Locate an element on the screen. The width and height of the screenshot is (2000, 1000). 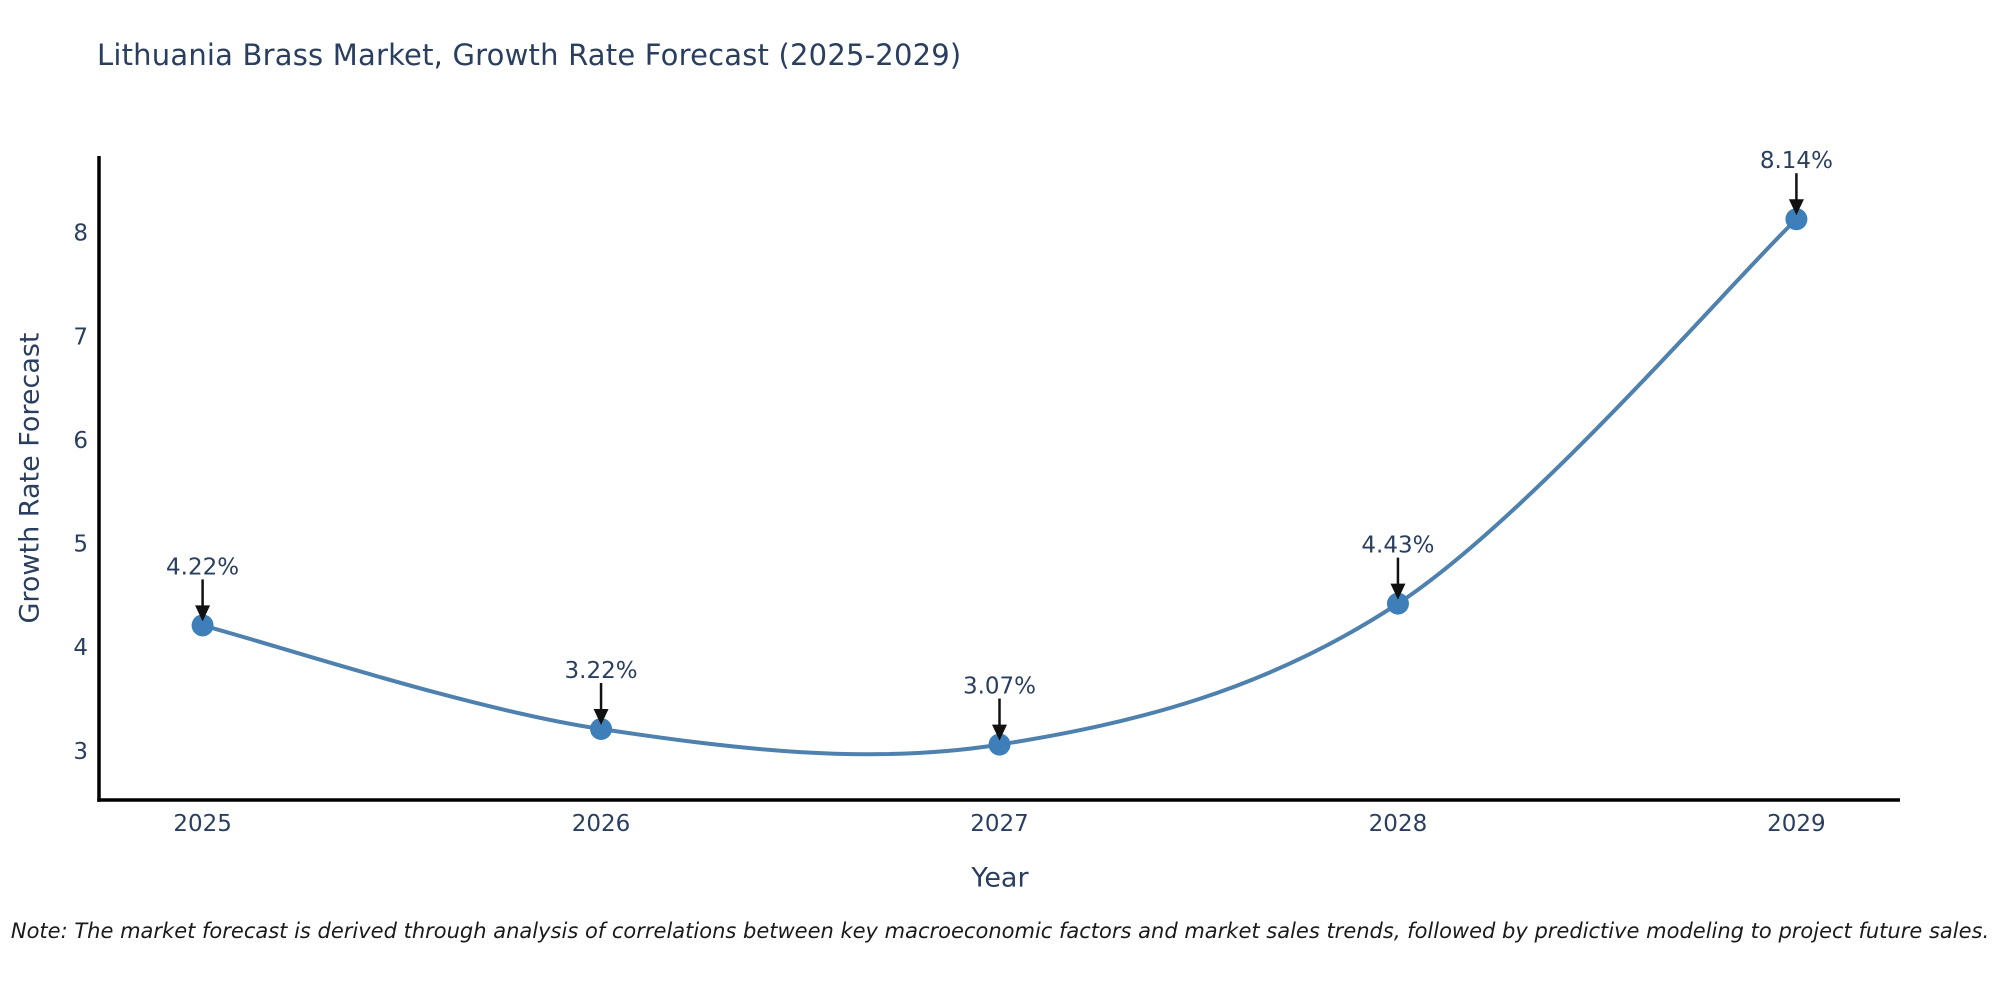
y-tick-label: 4 is located at coordinates (80, 648).